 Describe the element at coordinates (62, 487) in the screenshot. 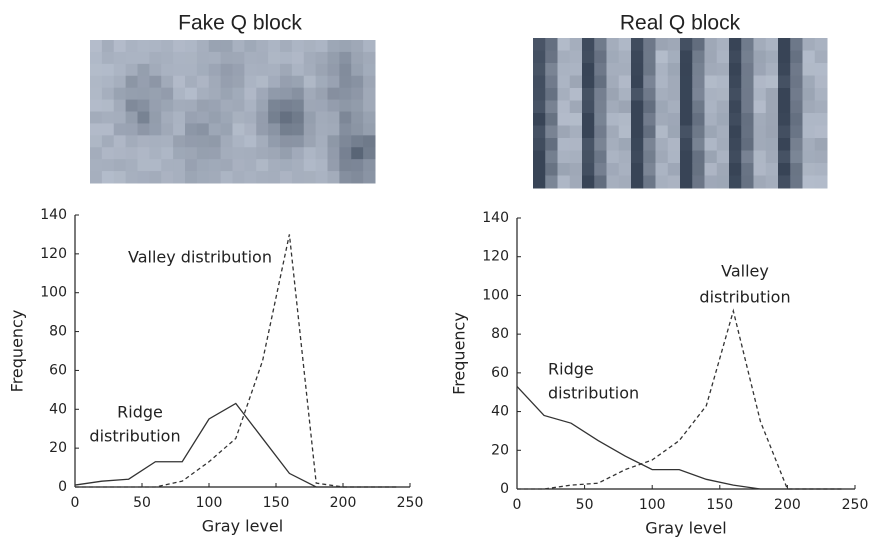

I see `y-tick-label: 0` at that location.